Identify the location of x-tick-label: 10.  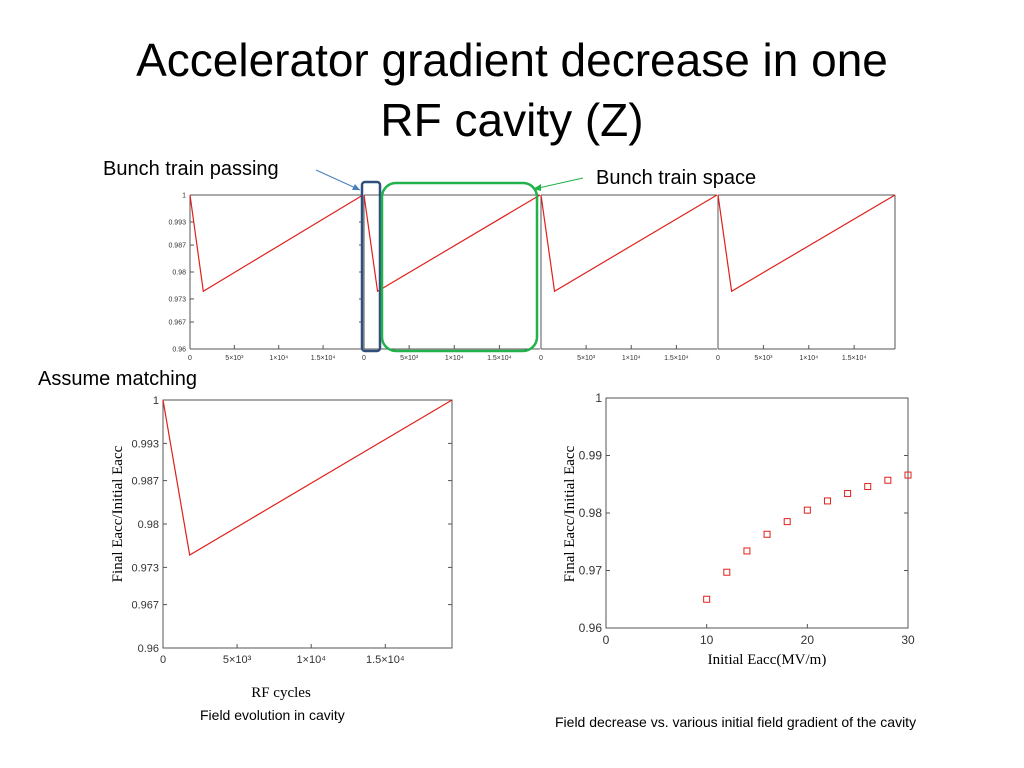
(707, 640).